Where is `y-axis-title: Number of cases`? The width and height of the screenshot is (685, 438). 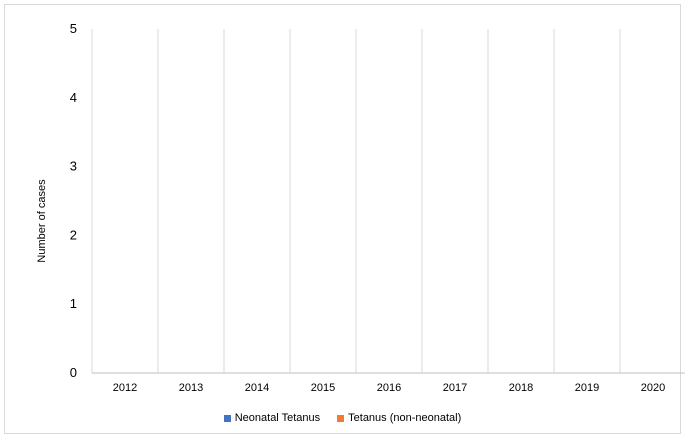
y-axis-title: Number of cases is located at coordinates (42, 221).